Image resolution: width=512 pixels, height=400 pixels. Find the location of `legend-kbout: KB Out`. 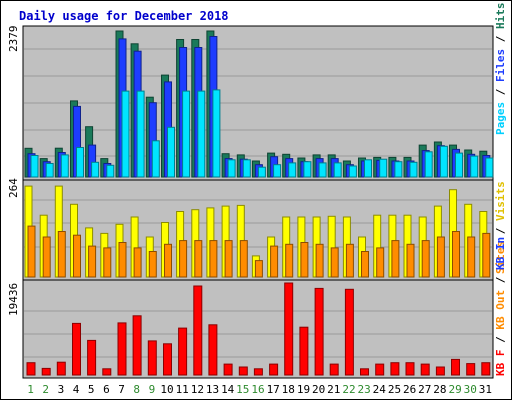

legend-kbout: KB Out is located at coordinates (500, 310).